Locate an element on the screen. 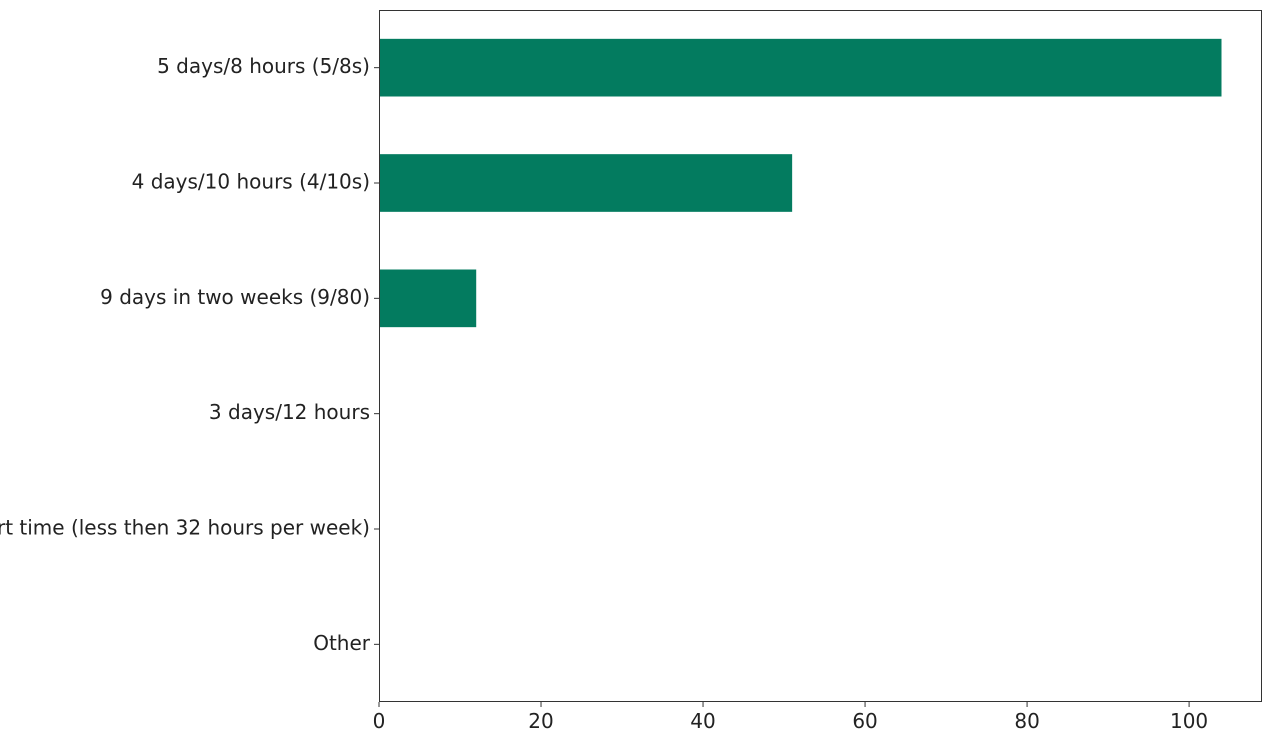 Image resolution: width=1263 pixels, height=738 pixels. x-tick-label: 0 is located at coordinates (379, 721).